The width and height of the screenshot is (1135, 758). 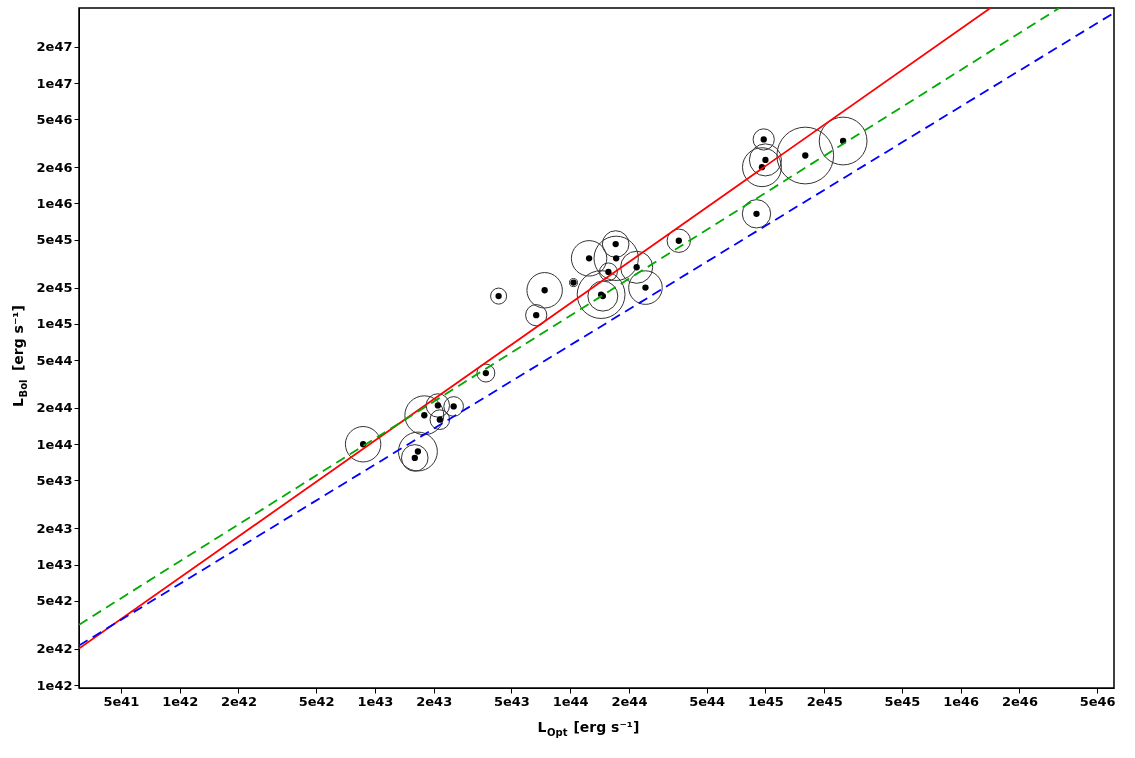 I want to click on y-tick-label: 1e46, so click(x=54, y=203).